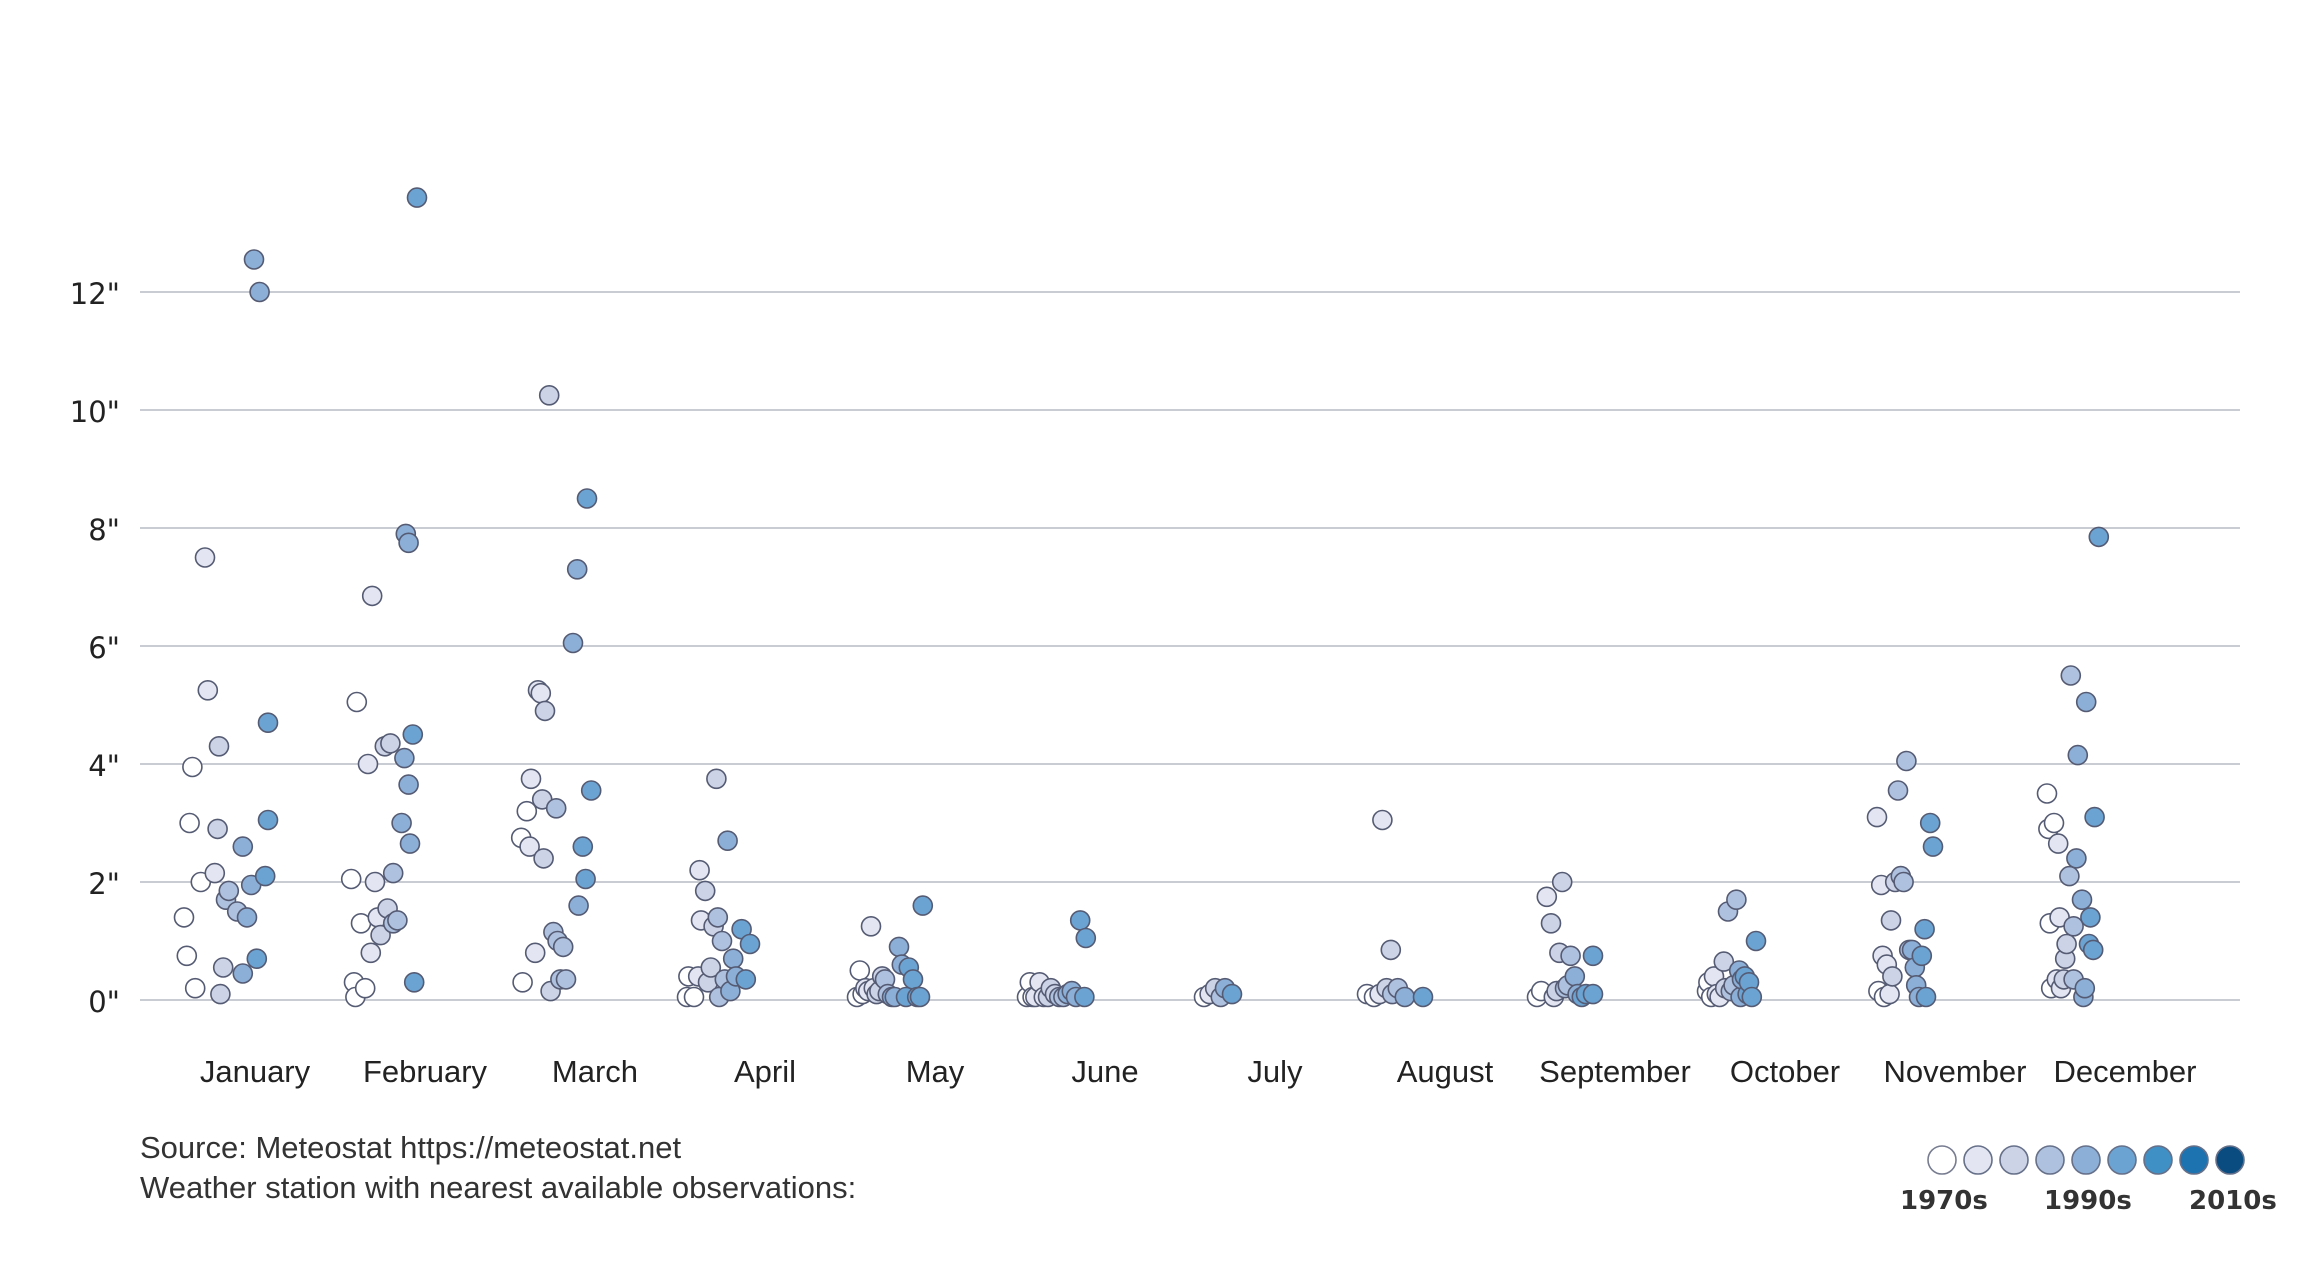  I want to click on legend-label-1990s: 1990s, so click(2088, 1201).